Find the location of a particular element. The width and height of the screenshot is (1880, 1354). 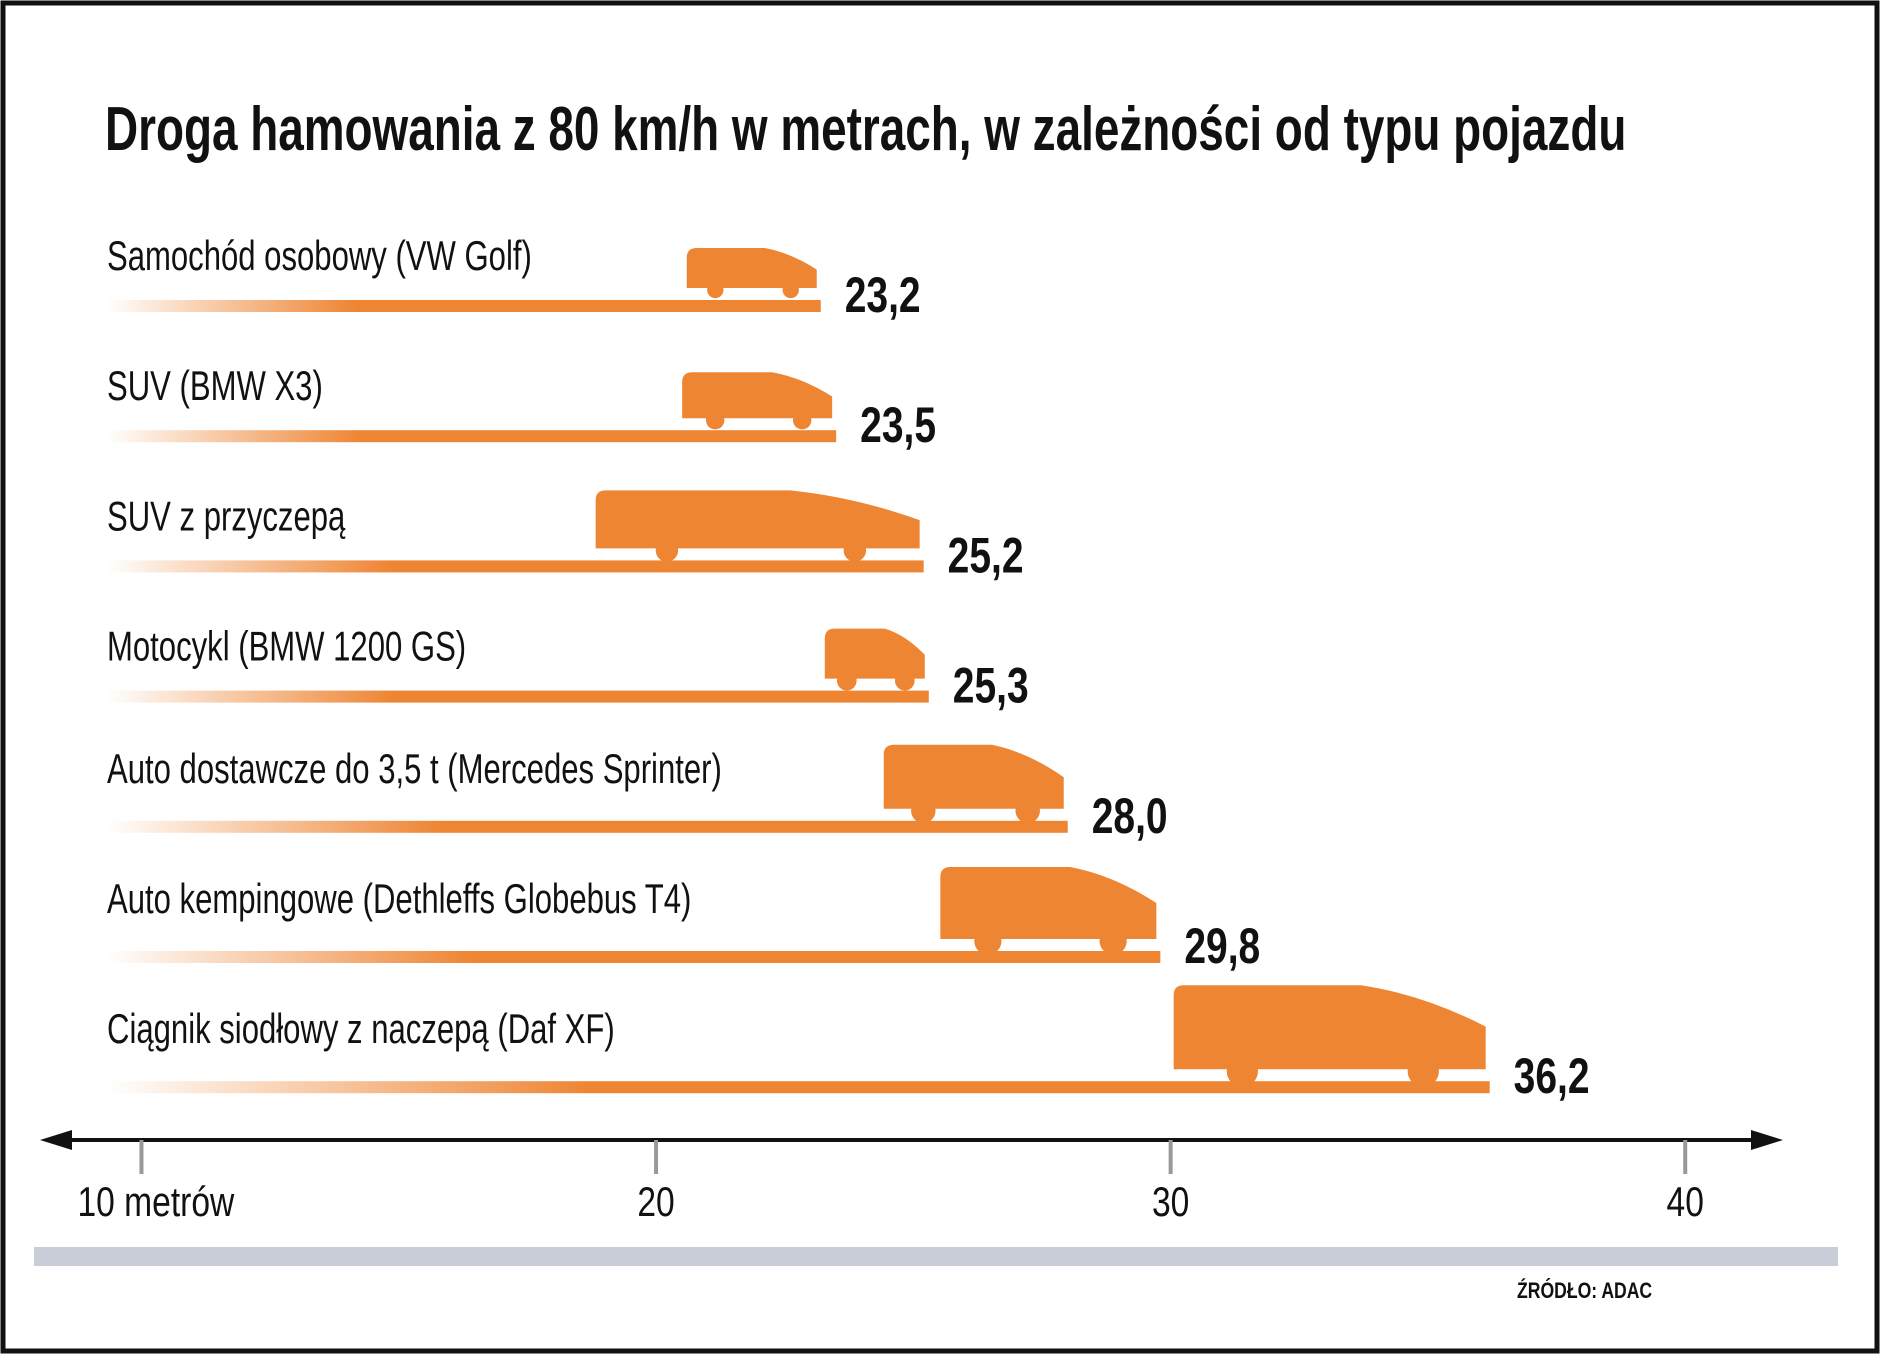

value-label-group: 36,2 is located at coordinates (1552, 1075).